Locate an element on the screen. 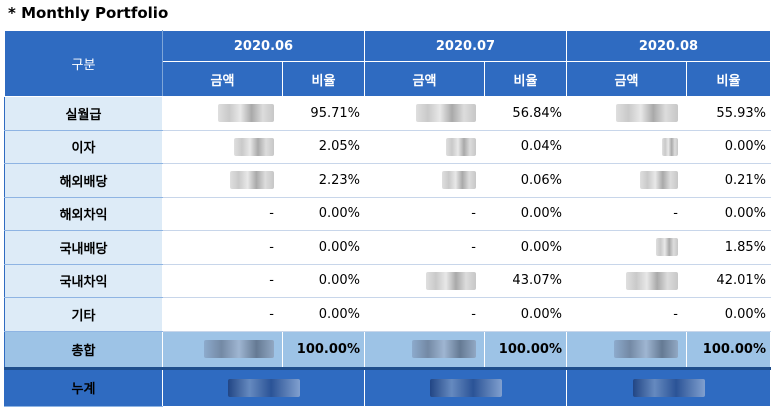  ratio-cell: 95.71% is located at coordinates (323, 113).